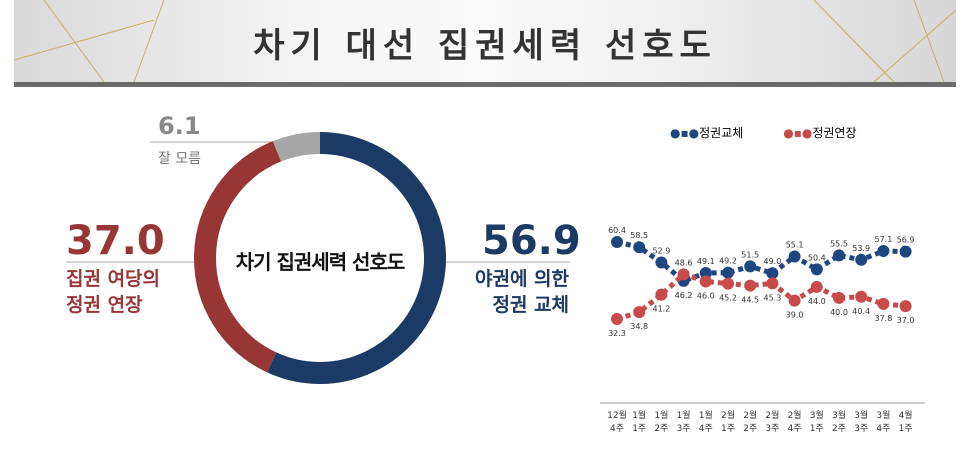 The image size is (966, 460). What do you see at coordinates (104, 305) in the screenshot?
I see `extend-label-2: 정권 연장` at bounding box center [104, 305].